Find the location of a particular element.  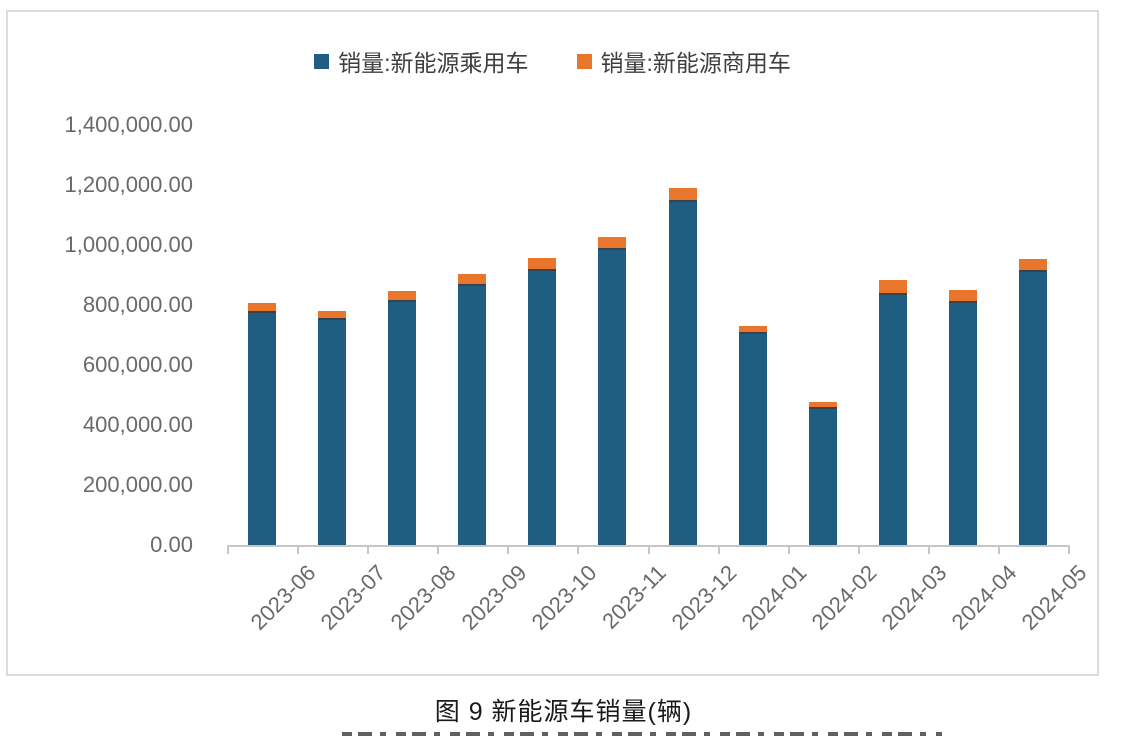

x-axis-label-2023-07: 2023-07 is located at coordinates (353, 597).